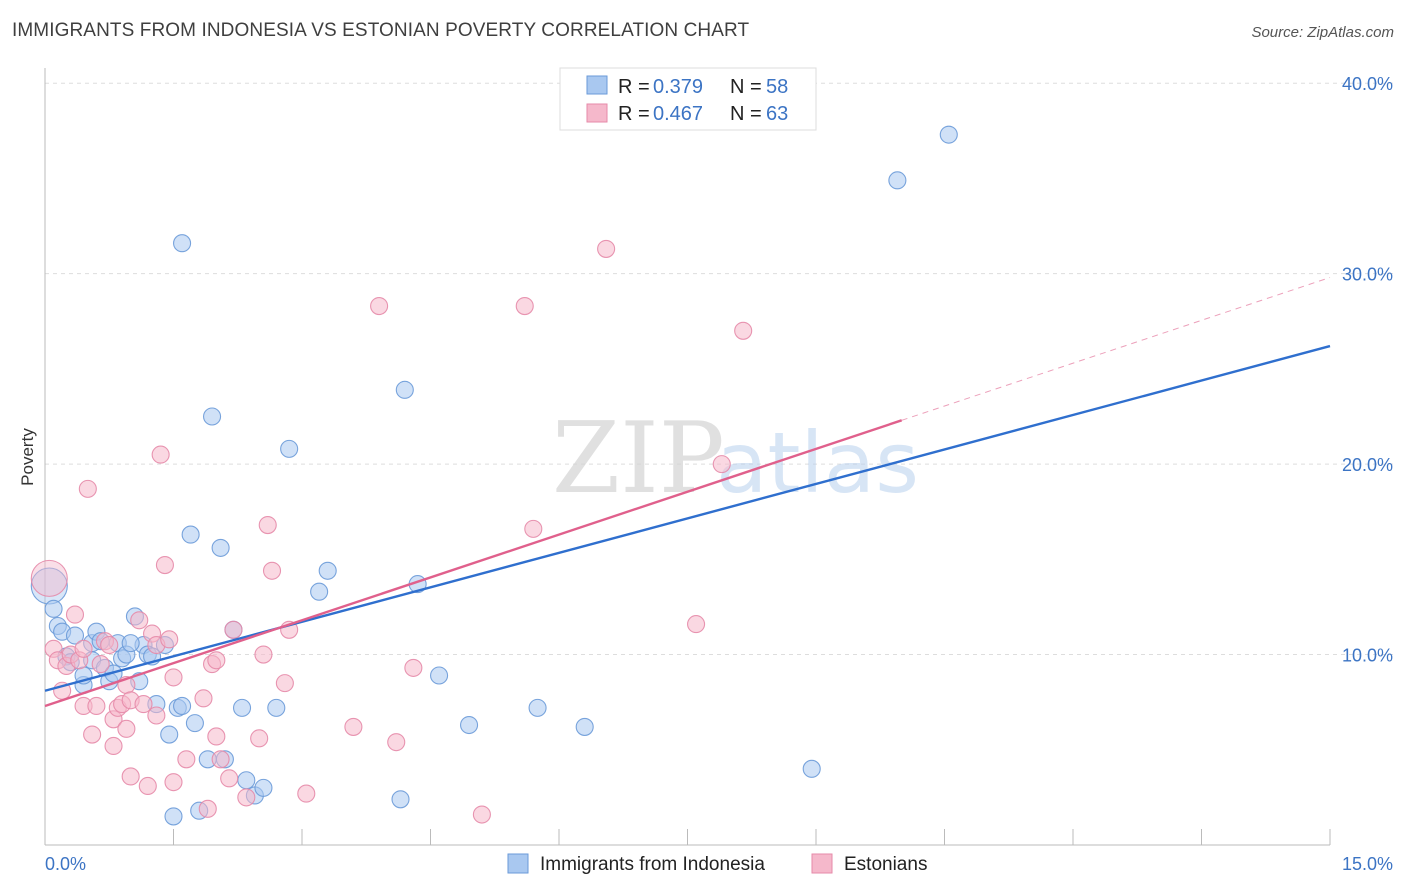 This screenshot has height=892, width=1406. Describe the element at coordinates (1116, 349) in the screenshot. I see `estonians-trendline-extension` at that location.